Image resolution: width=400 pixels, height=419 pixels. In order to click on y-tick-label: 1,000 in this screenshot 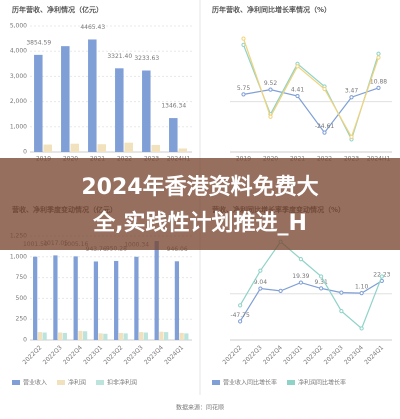, I will do `click(18, 256)`.